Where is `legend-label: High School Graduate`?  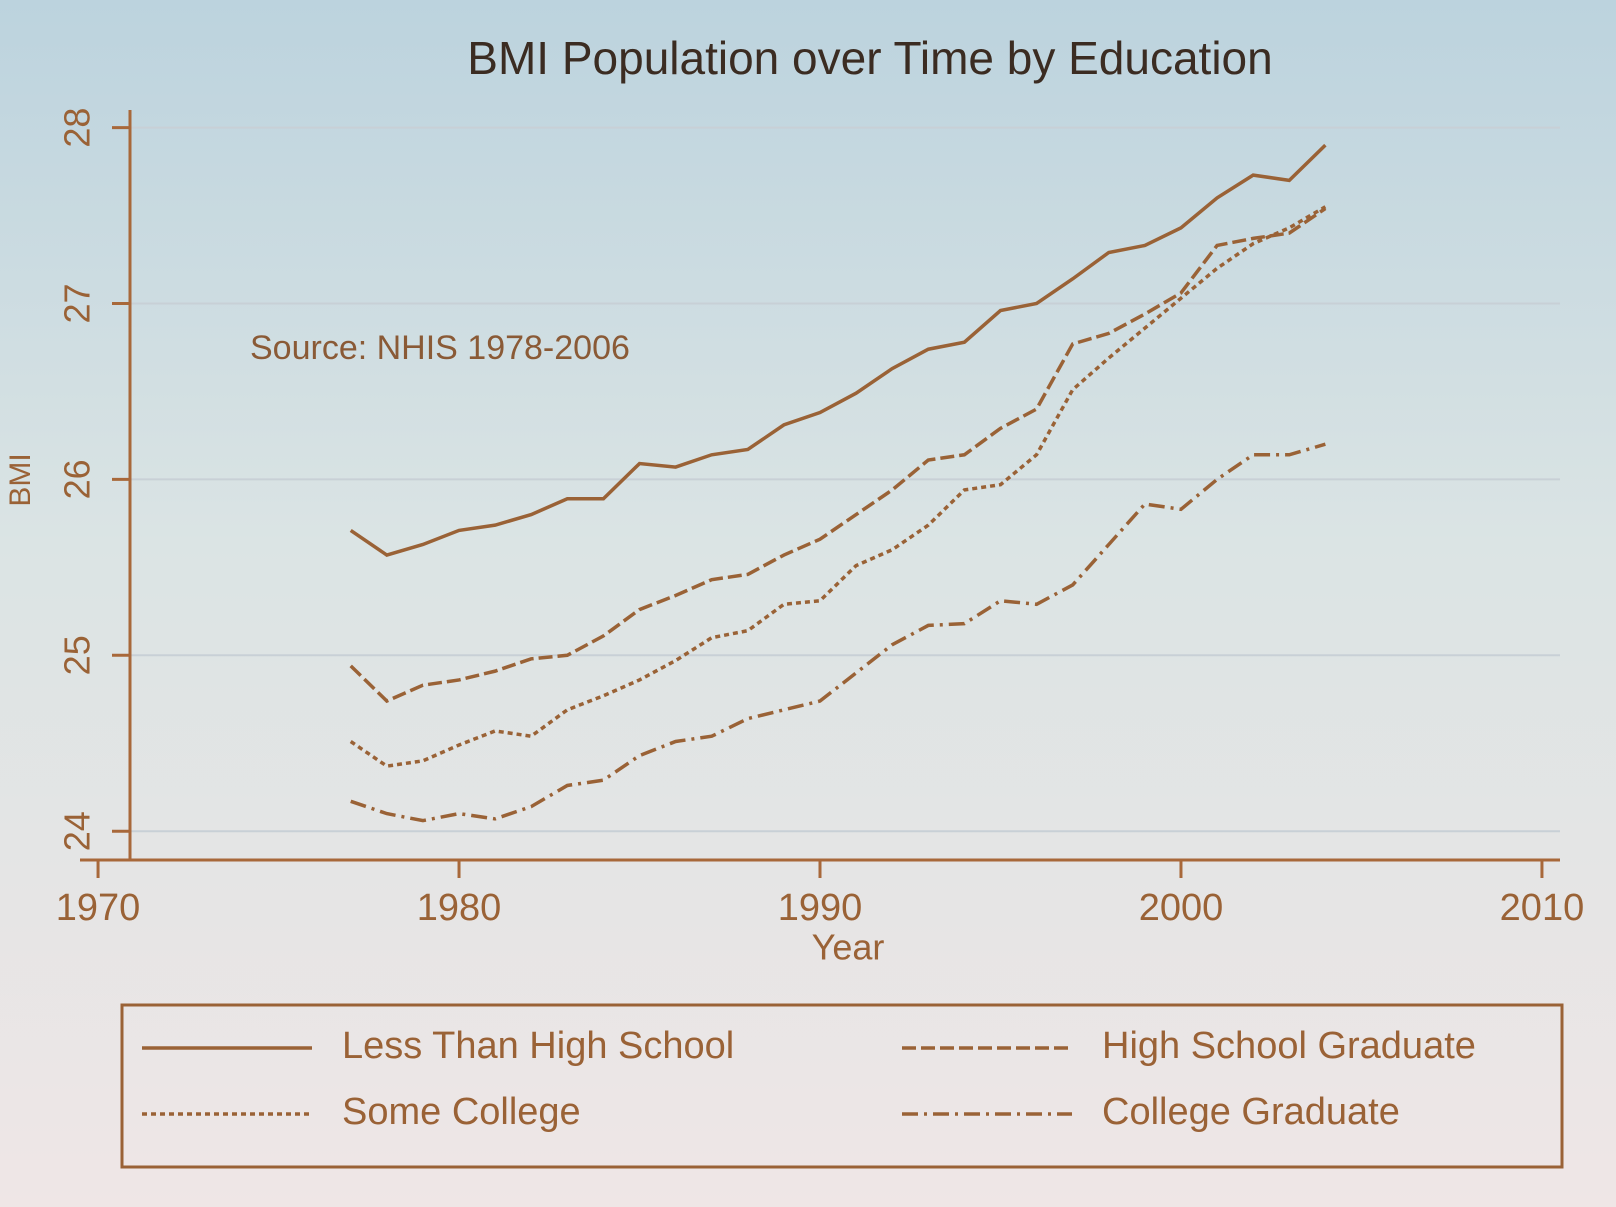
legend-label: High School Graduate is located at coordinates (1289, 1046).